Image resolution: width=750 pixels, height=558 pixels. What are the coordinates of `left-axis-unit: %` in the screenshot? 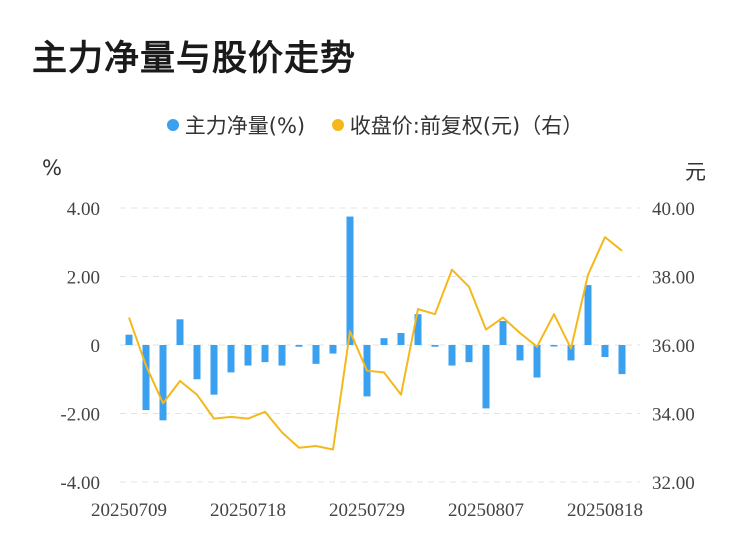 It's located at (52, 168).